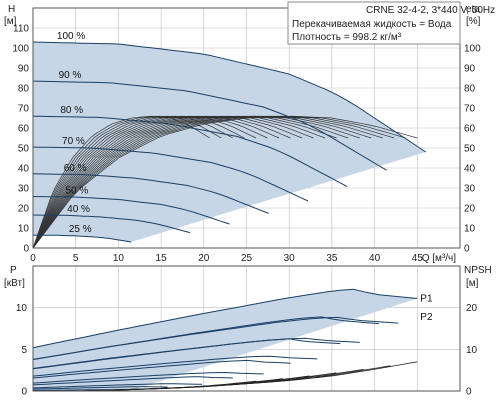 The height and width of the screenshot is (400, 500). Describe the element at coordinates (73, 141) in the screenshot. I see `speed-label: 70 %` at that location.